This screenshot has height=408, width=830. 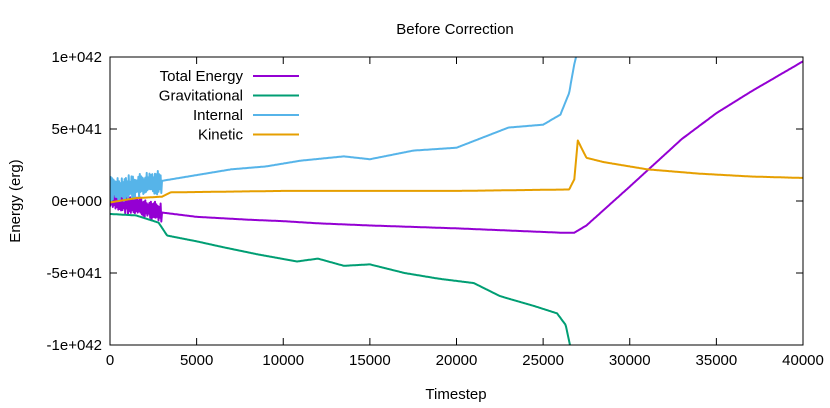 What do you see at coordinates (202, 76) in the screenshot?
I see `legend-label-total-energy: Total Energy` at bounding box center [202, 76].